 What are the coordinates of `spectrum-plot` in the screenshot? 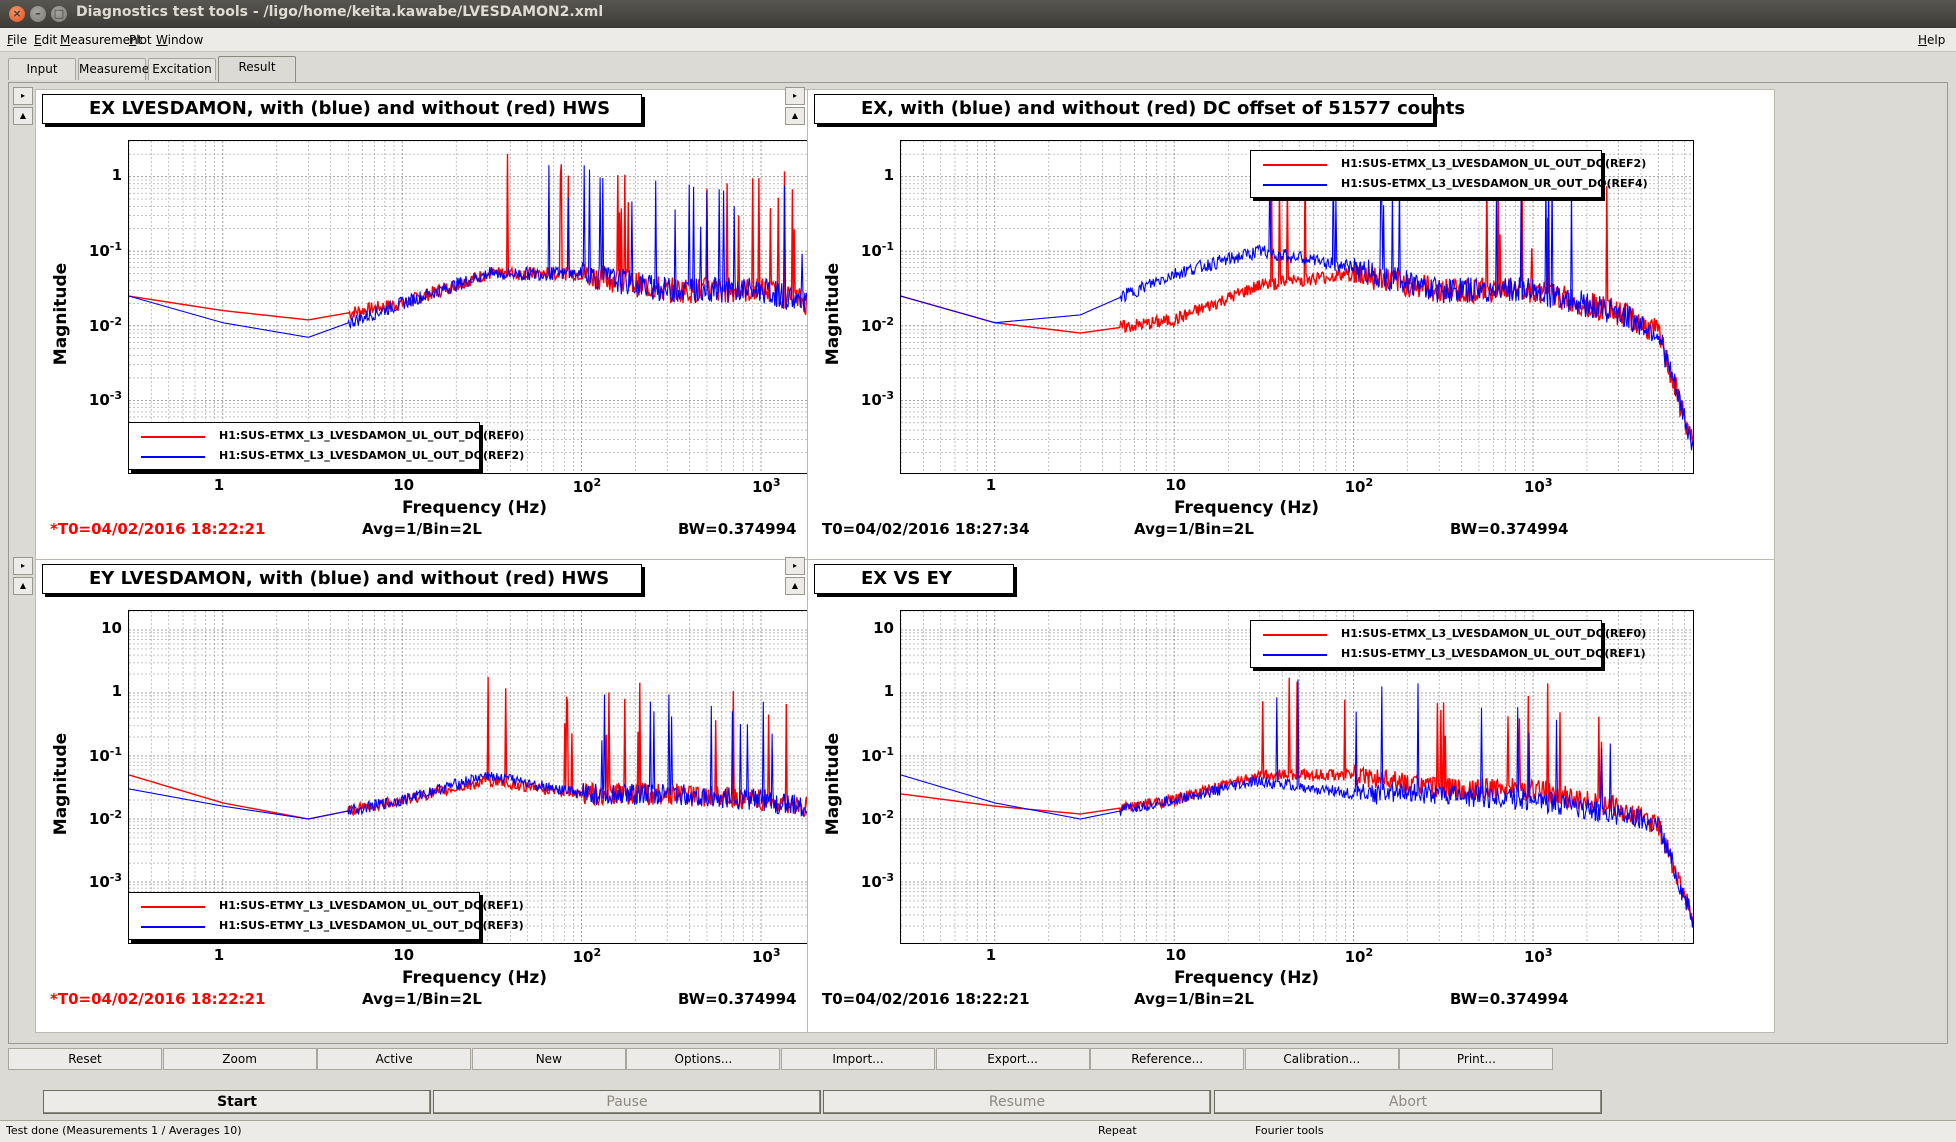 It's located at (525, 307).